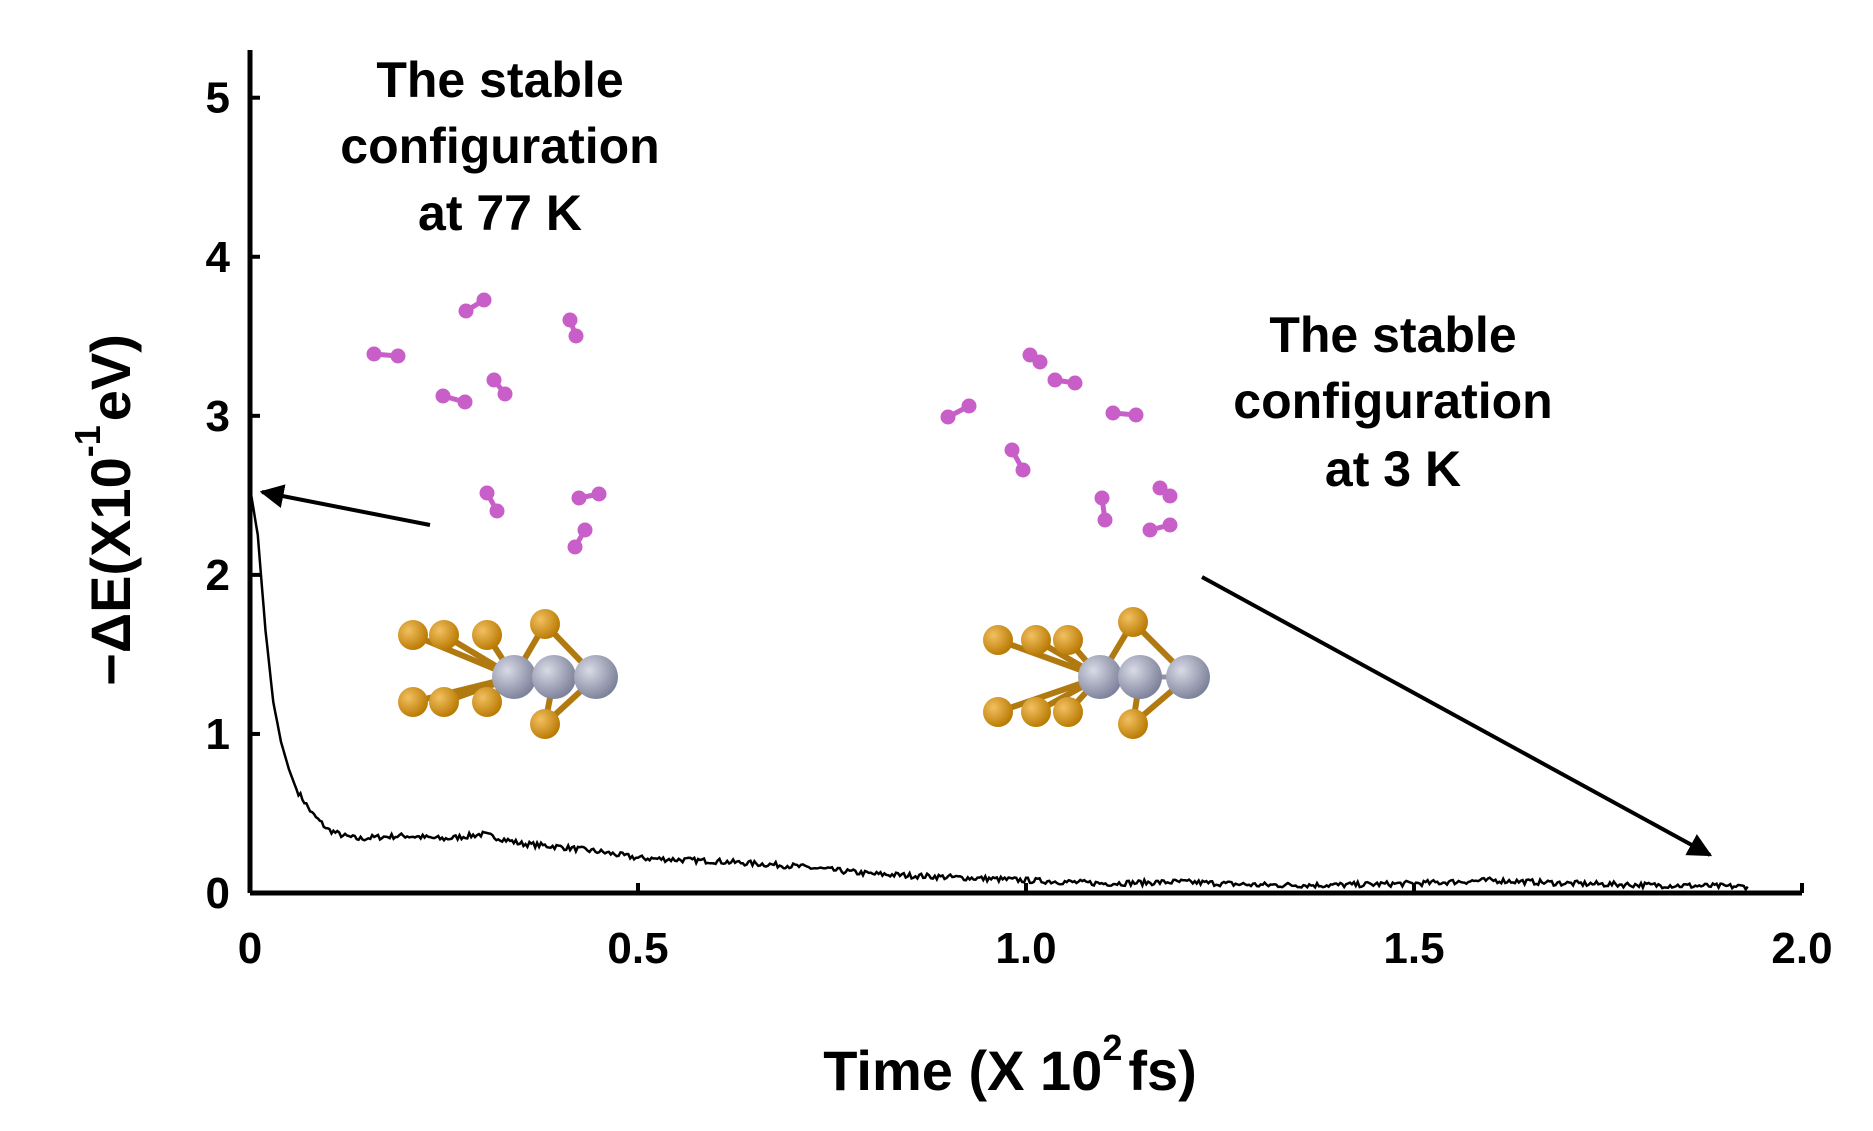 The image size is (1873, 1131). Describe the element at coordinates (1065, 673) in the screenshot. I see `gold-atoms-3k` at that location.